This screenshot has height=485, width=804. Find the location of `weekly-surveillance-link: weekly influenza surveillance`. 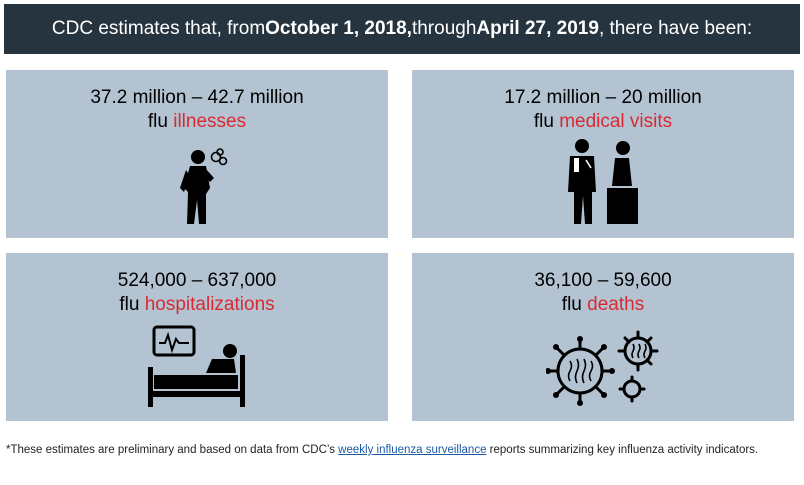

weekly-surveillance-link: weekly influenza surveillance is located at coordinates (412, 450).